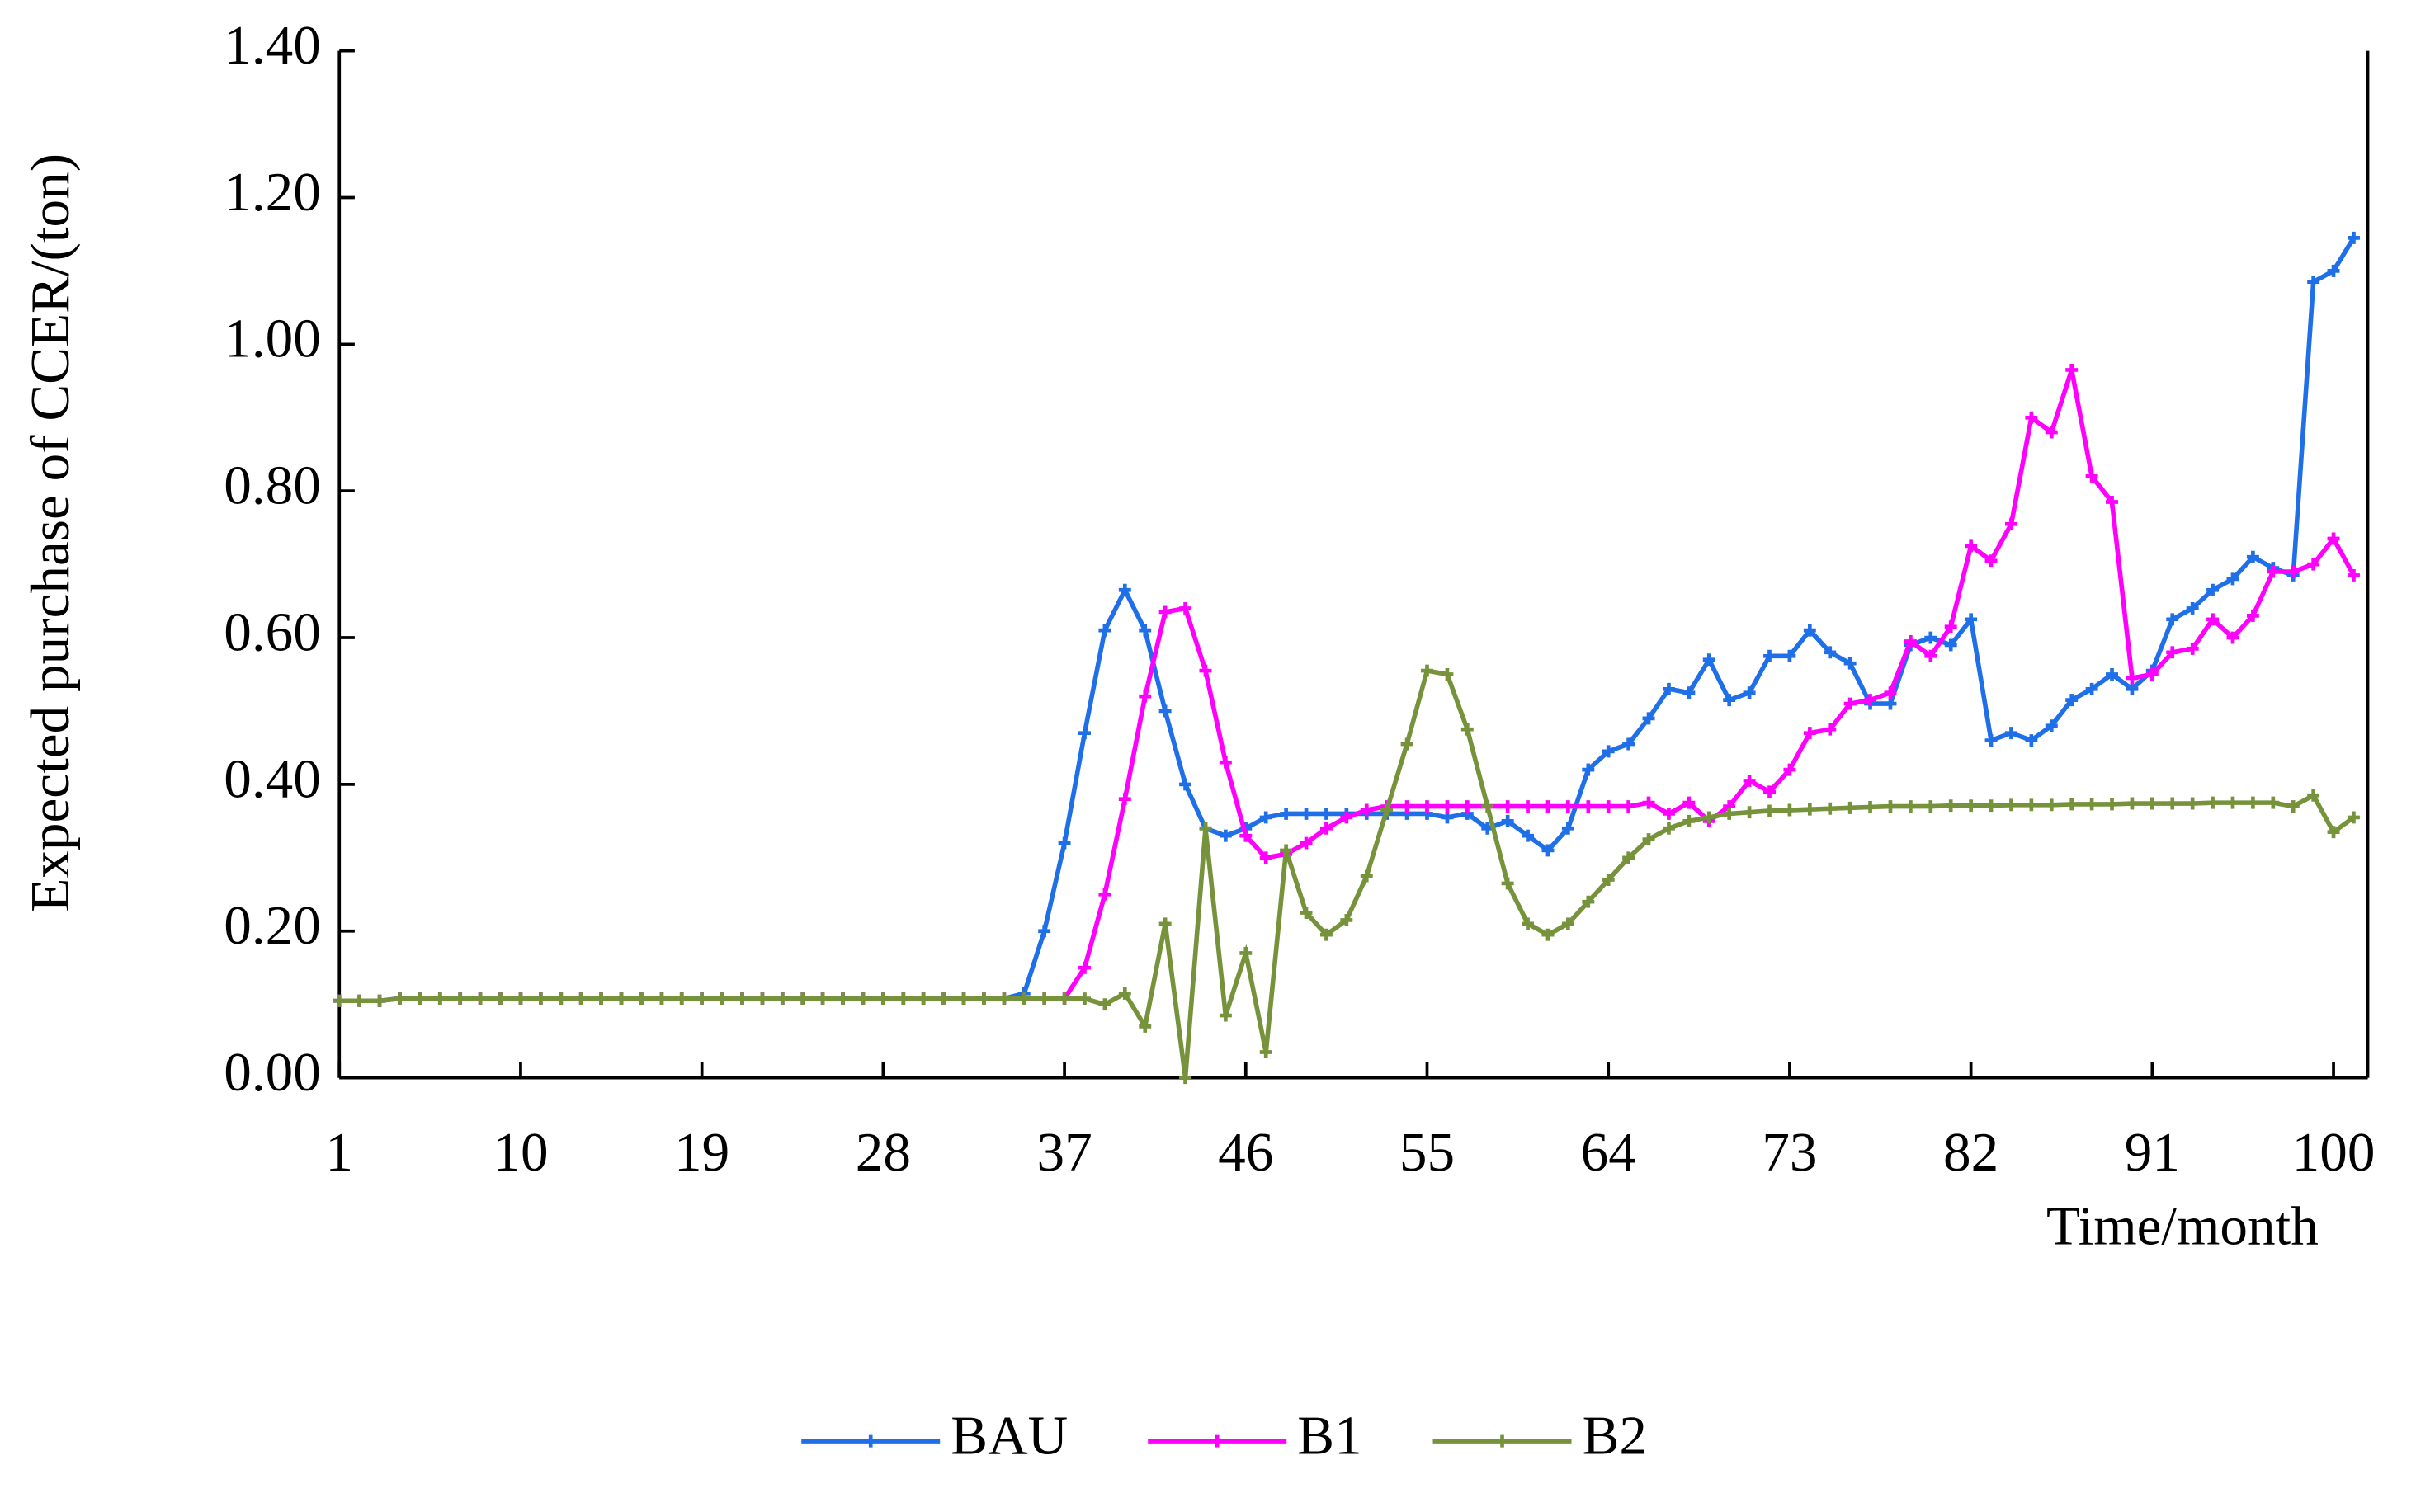 The height and width of the screenshot is (1512, 2416). I want to click on x-tick-label: 82, so click(1970, 1152).